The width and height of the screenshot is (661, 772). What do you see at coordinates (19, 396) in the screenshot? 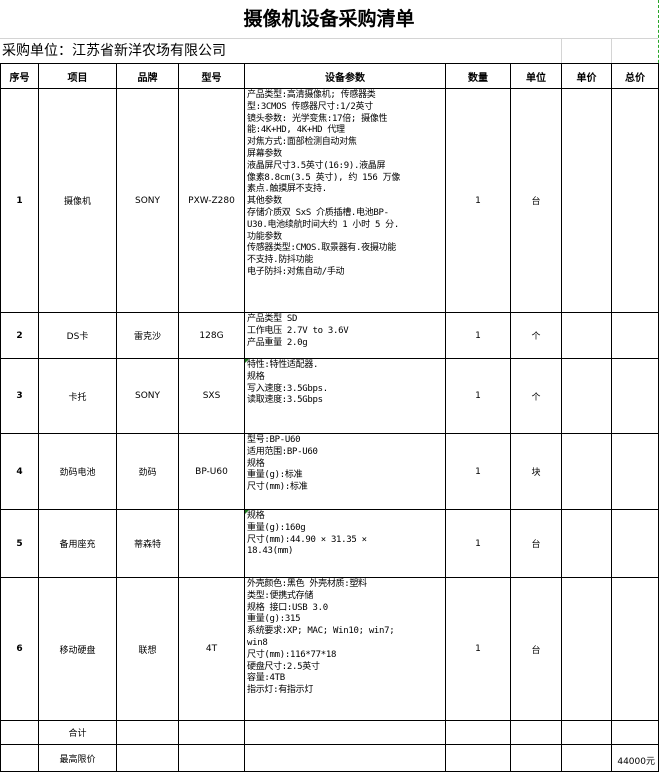
I see `cell-no: 3` at bounding box center [19, 396].